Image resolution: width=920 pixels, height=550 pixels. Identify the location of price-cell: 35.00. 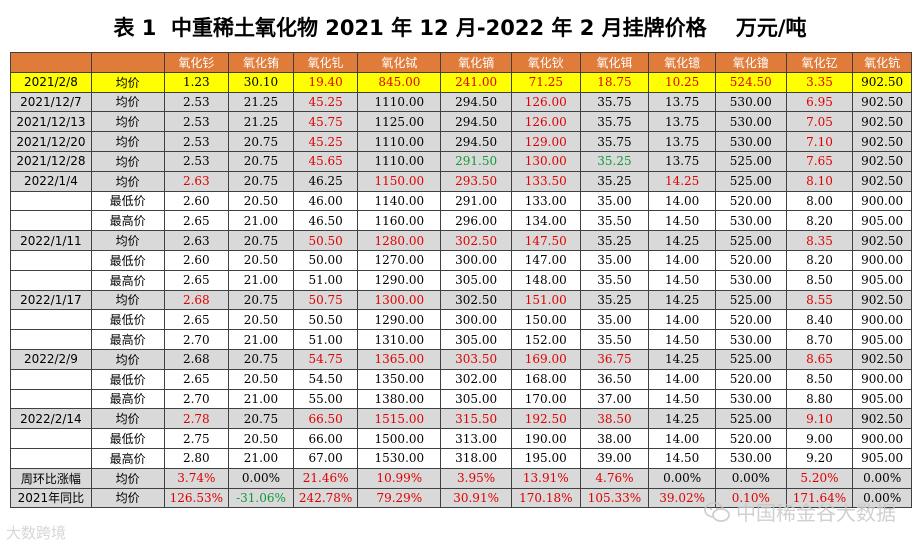
(614, 201).